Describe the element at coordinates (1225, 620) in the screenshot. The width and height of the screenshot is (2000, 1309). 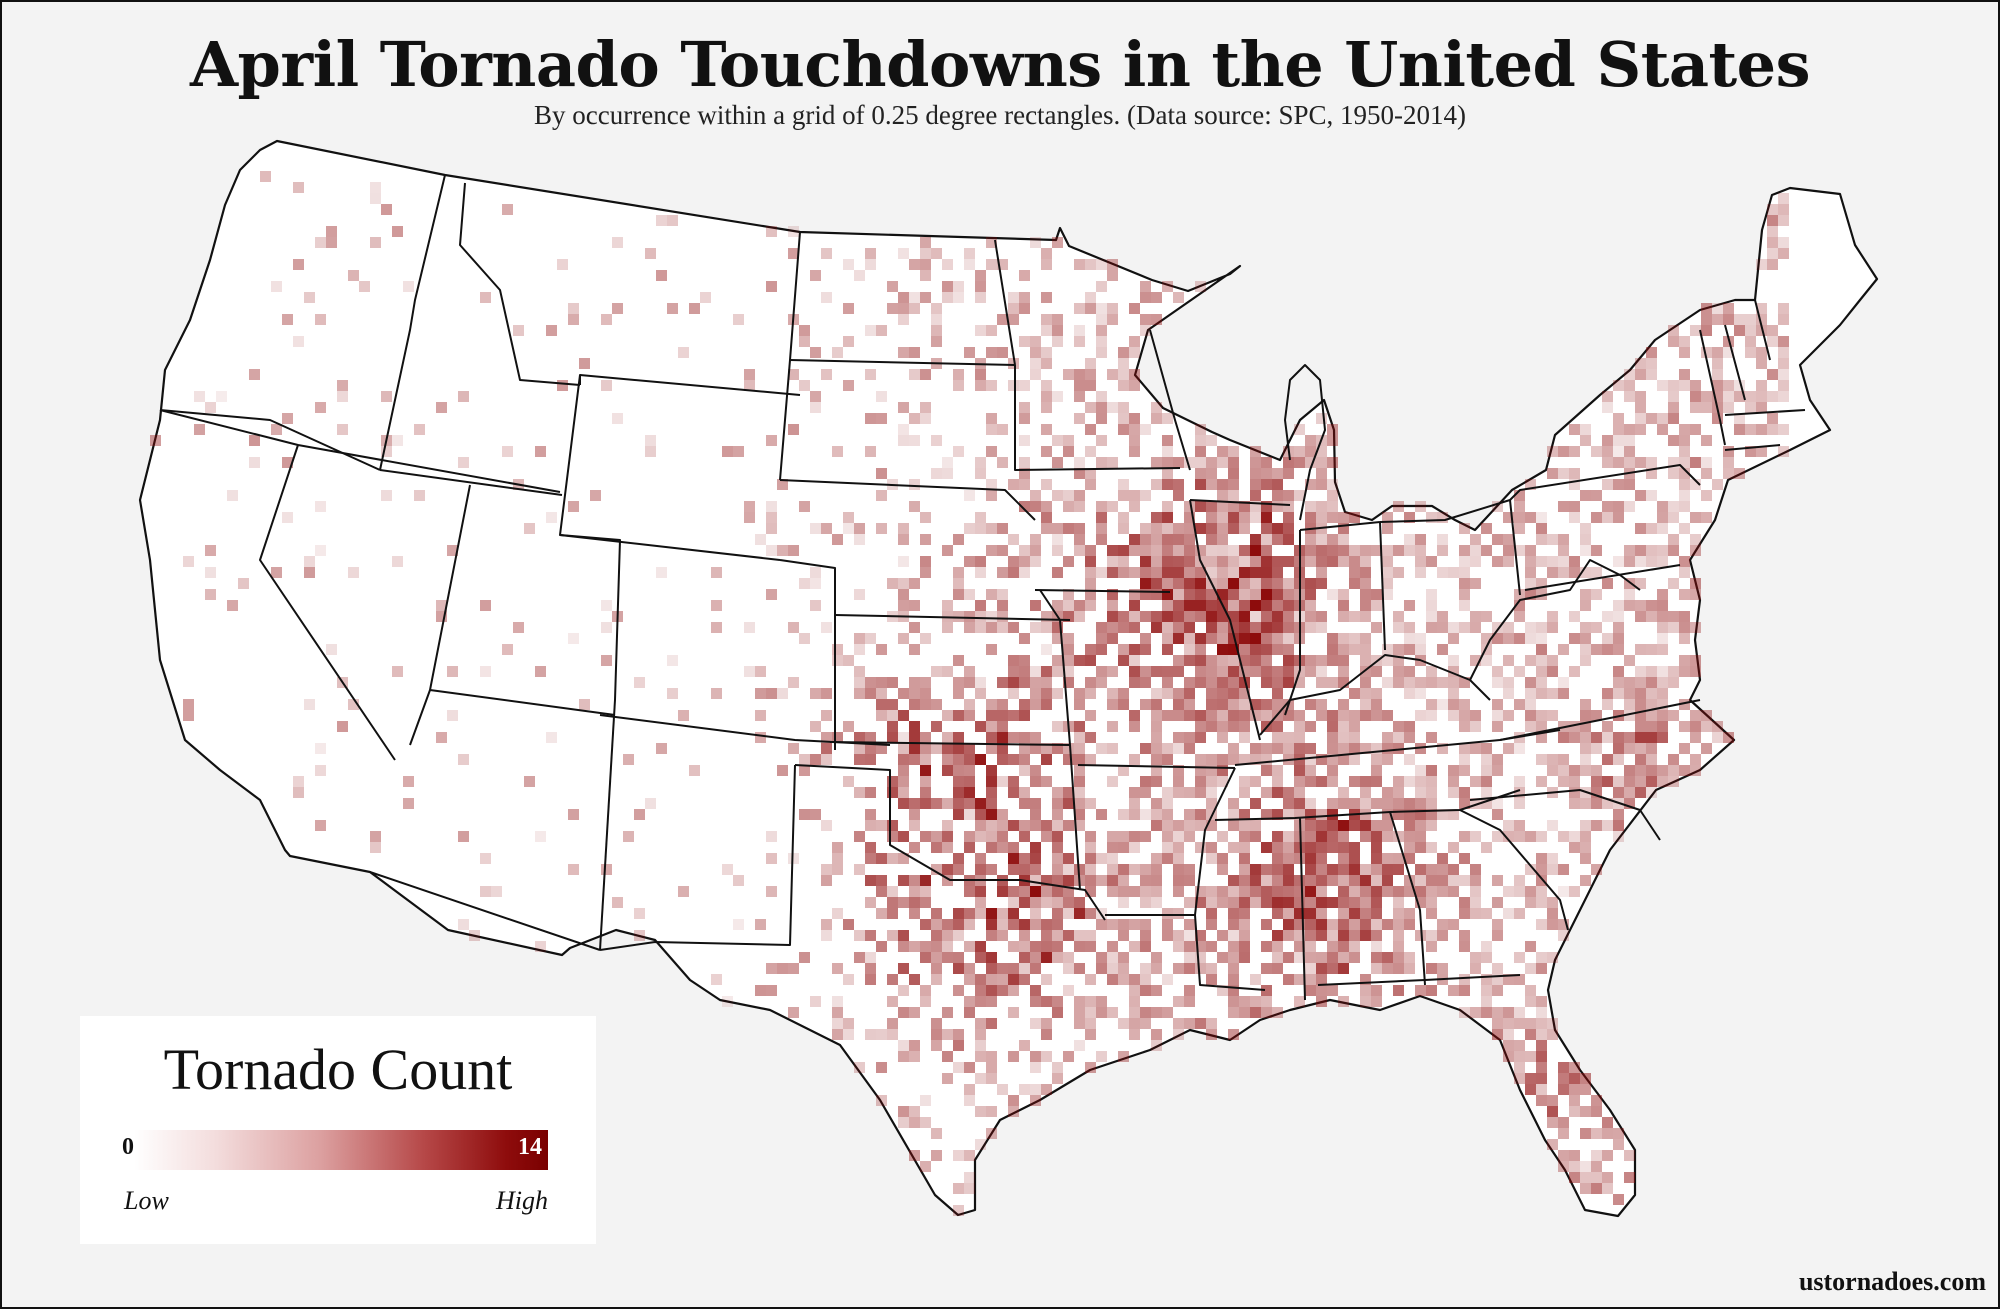
I see `border-il-mo` at that location.